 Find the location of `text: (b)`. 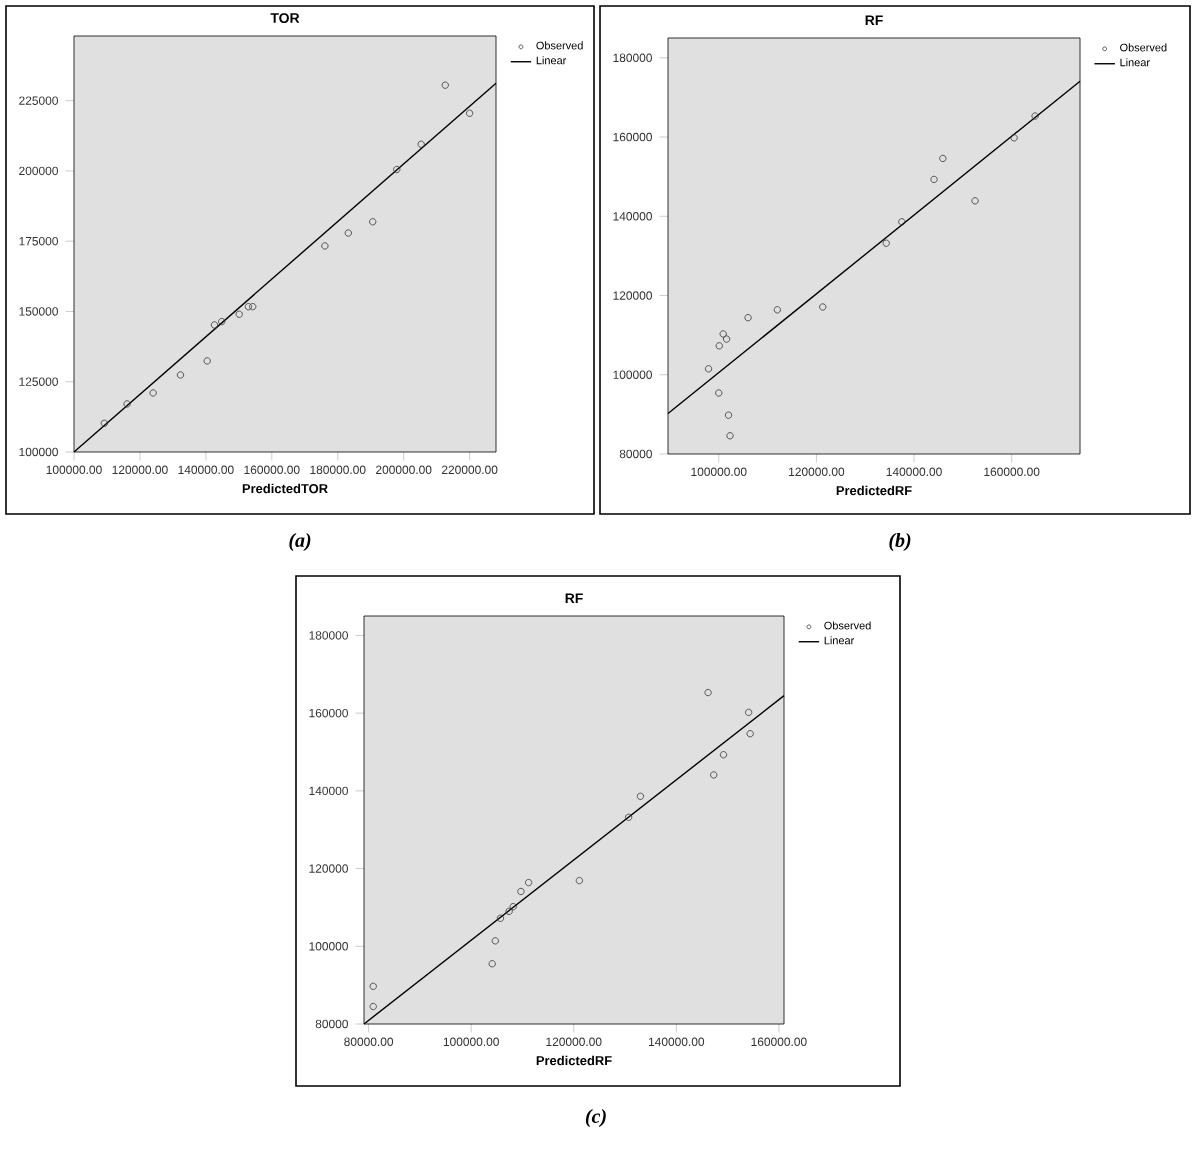

text: (b) is located at coordinates (900, 542).